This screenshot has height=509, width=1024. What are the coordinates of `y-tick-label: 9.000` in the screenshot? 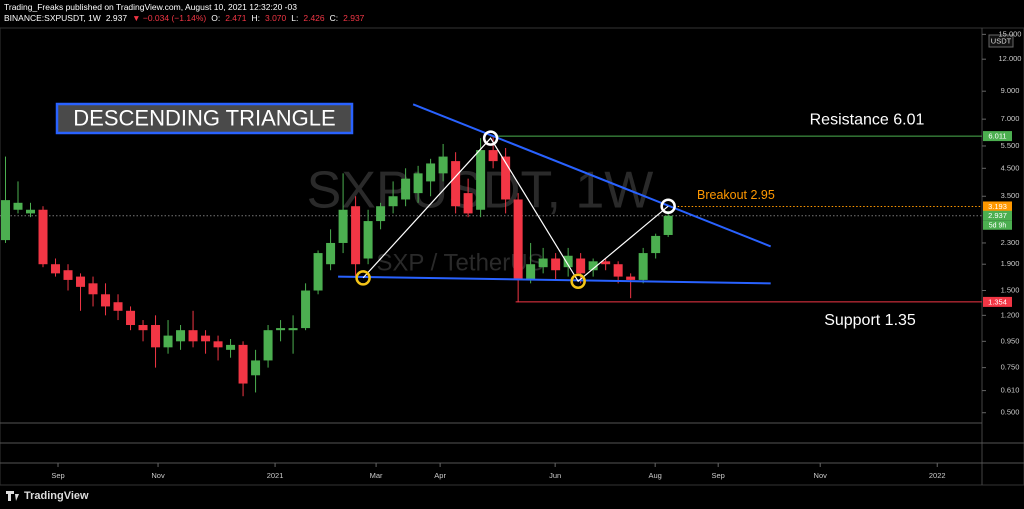 It's located at (1010, 90).